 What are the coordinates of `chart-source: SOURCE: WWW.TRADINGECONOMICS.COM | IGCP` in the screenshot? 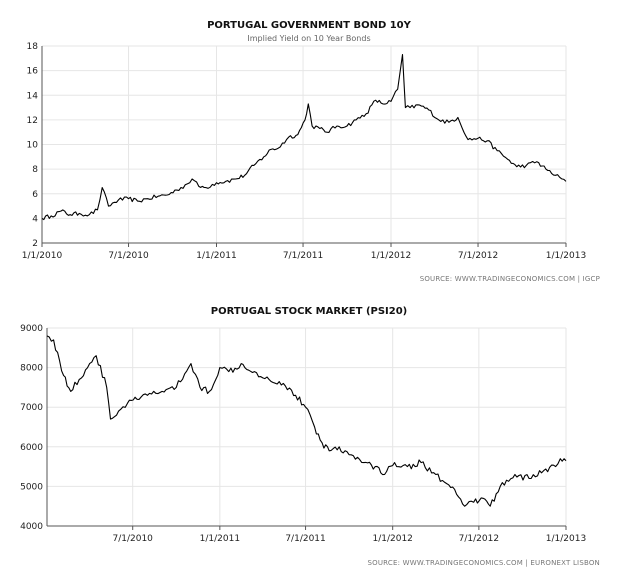 It's located at (509, 279).